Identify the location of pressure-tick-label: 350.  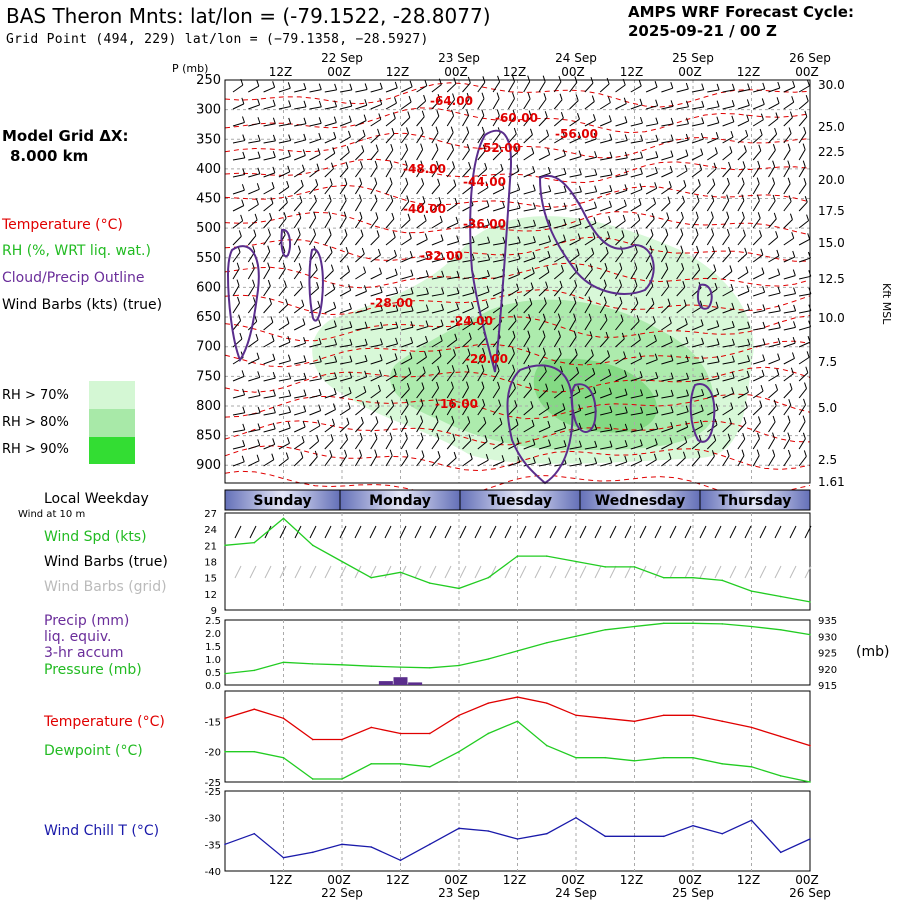
(208, 139).